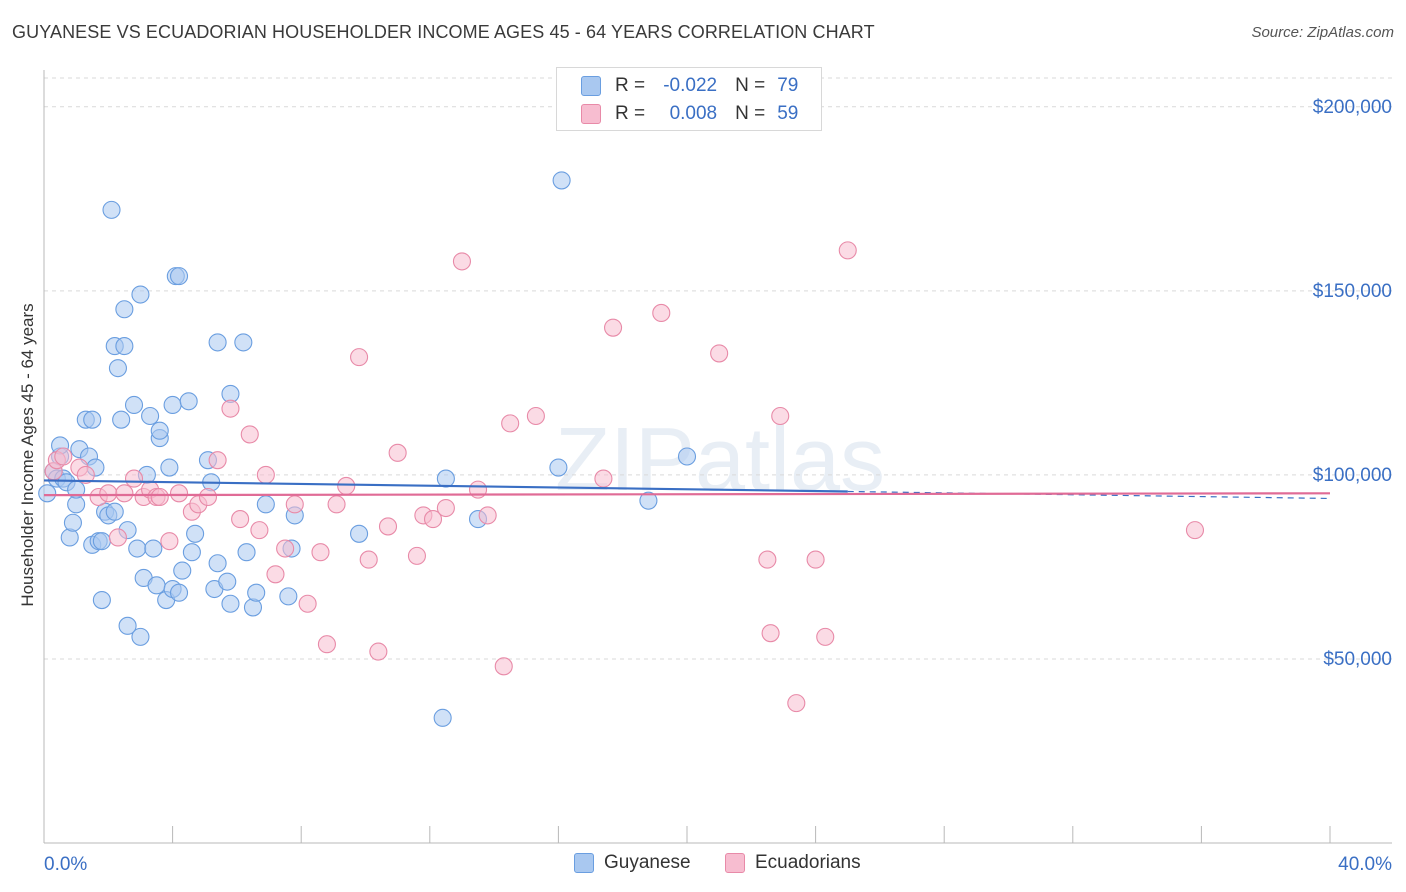 This screenshot has height=892, width=1406. Describe the element at coordinates (1357, 659) in the screenshot. I see `y-tick-label: $50,000` at that location.